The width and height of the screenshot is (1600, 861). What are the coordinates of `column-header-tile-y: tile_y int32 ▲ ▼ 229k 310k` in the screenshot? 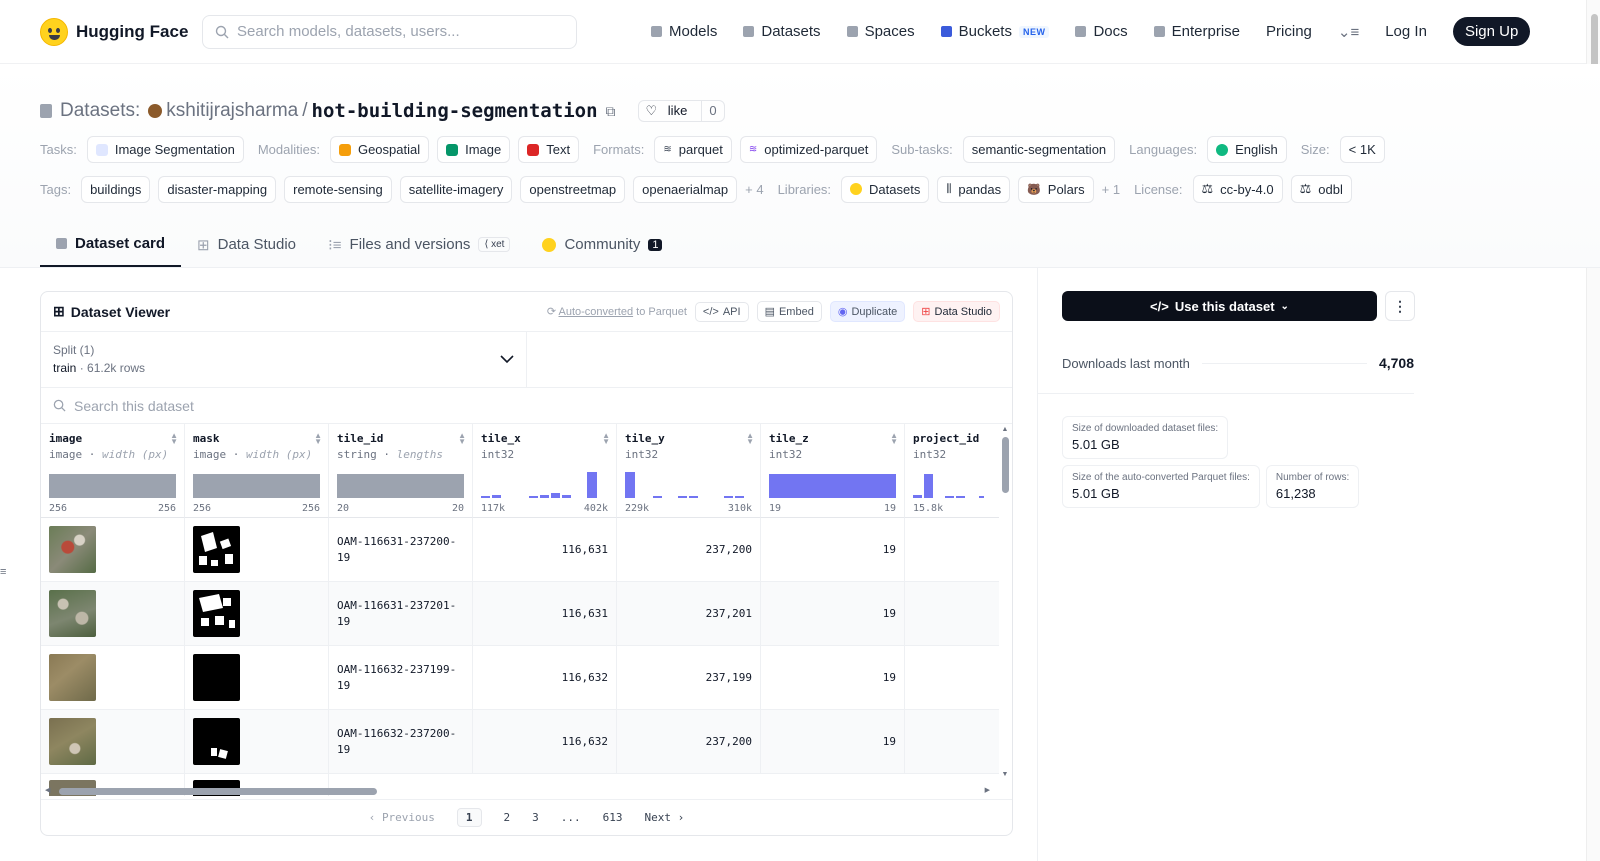 It's located at (689, 471).